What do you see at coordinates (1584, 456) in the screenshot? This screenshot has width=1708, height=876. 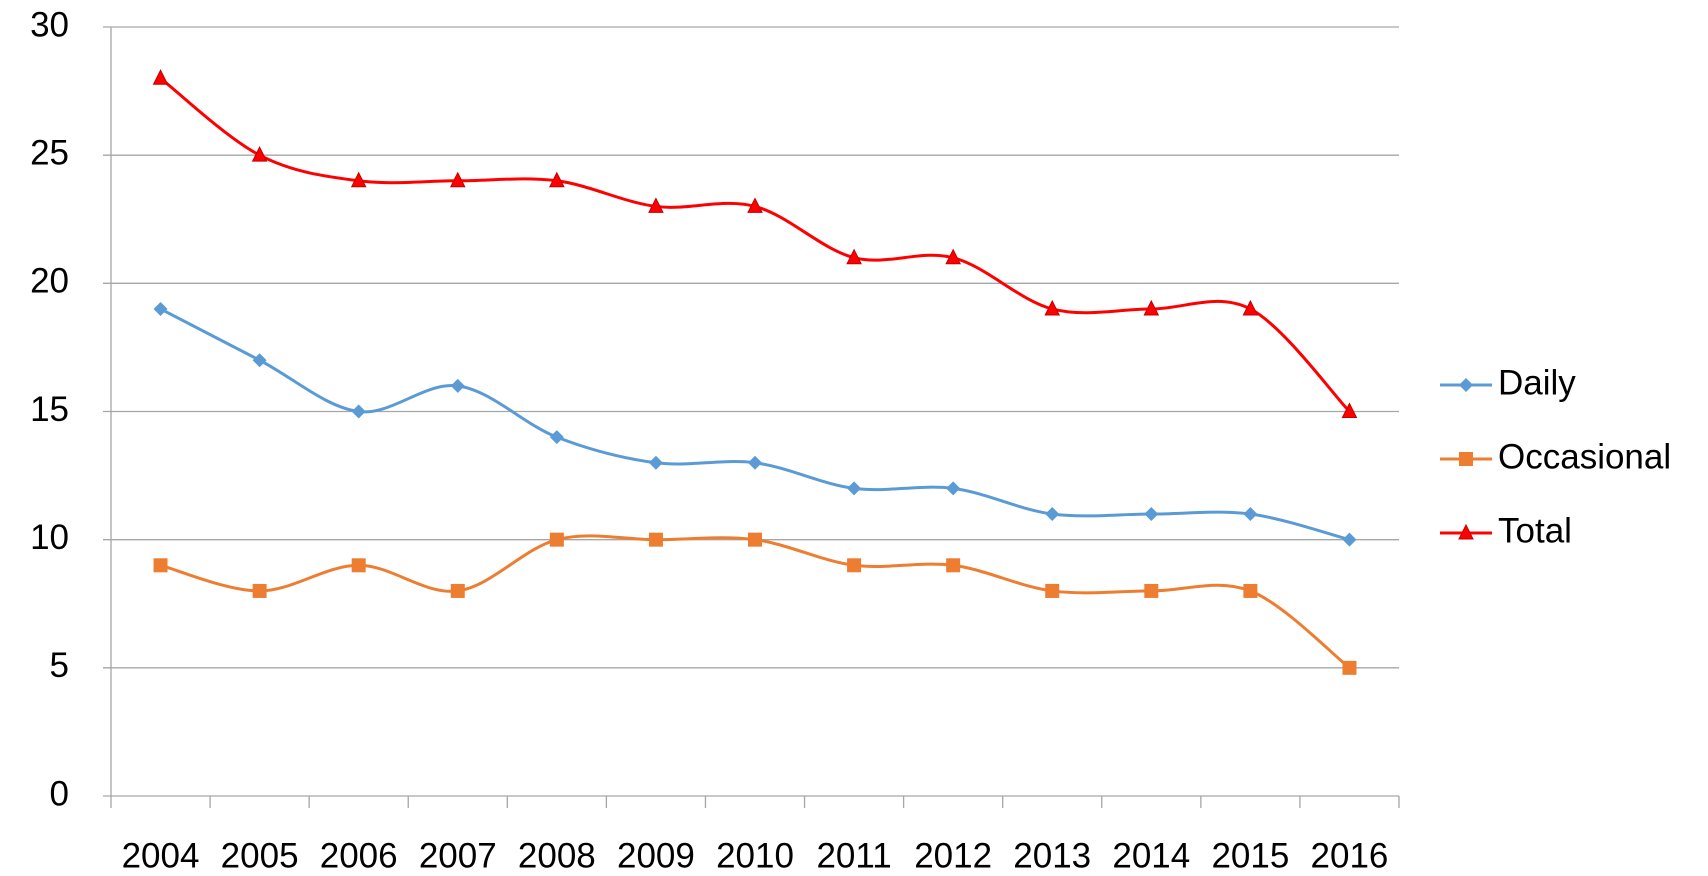 I see `legend-label: Occasional` at bounding box center [1584, 456].